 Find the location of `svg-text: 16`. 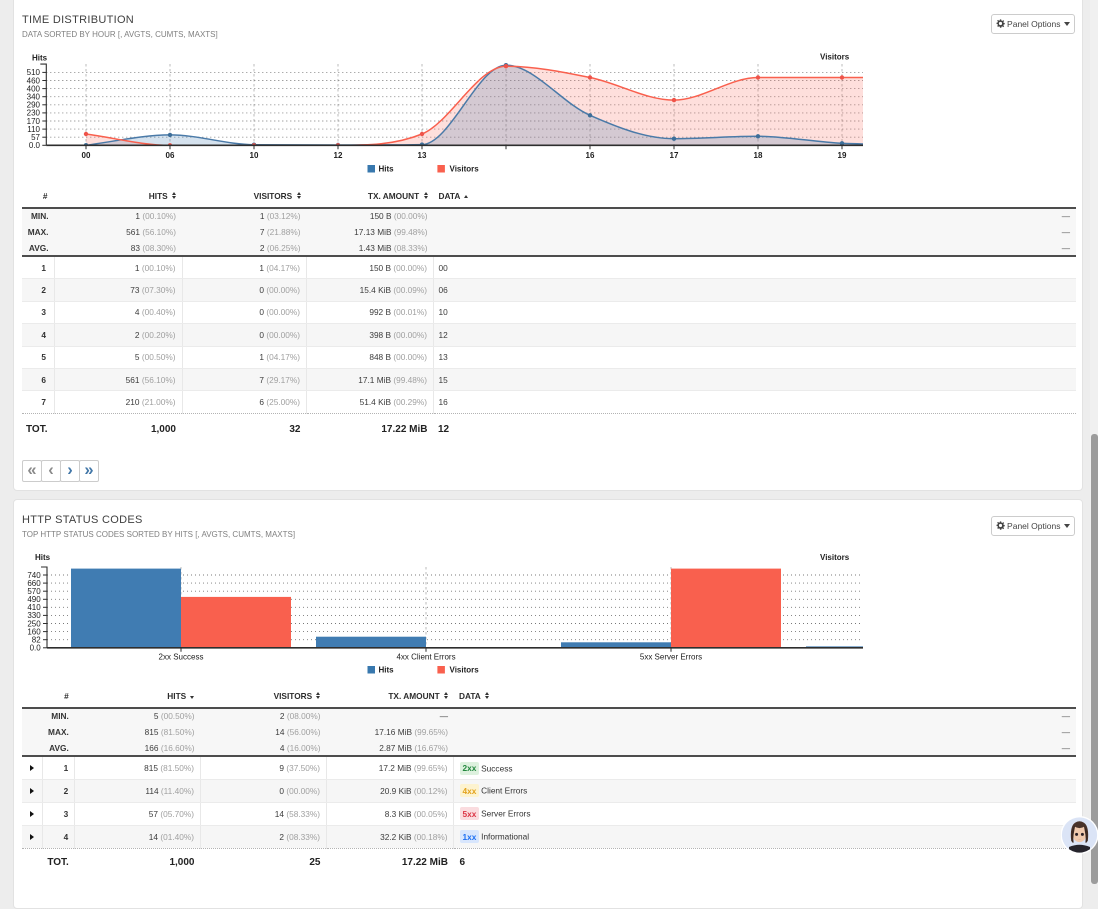

svg-text: 16 is located at coordinates (590, 155).